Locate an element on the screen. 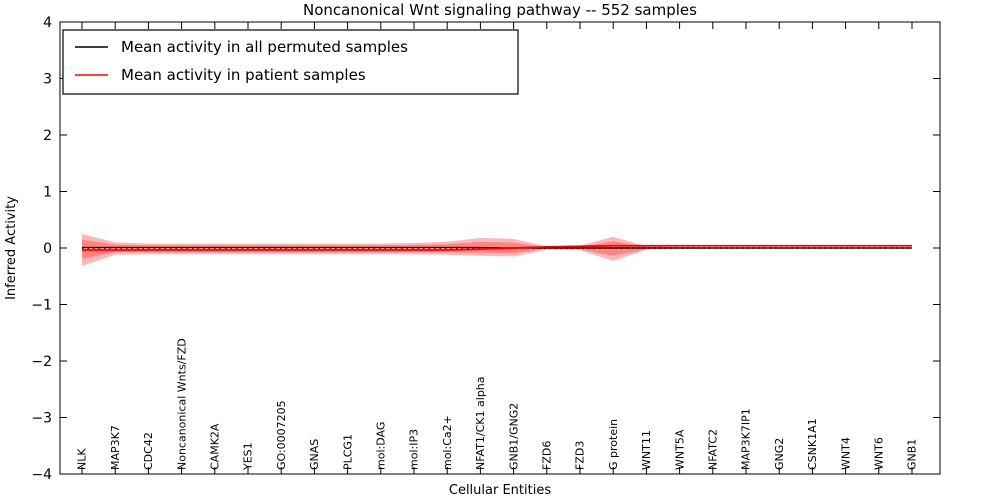 The width and height of the screenshot is (1000, 500). x-tick-label: WNT4 is located at coordinates (845, 453).